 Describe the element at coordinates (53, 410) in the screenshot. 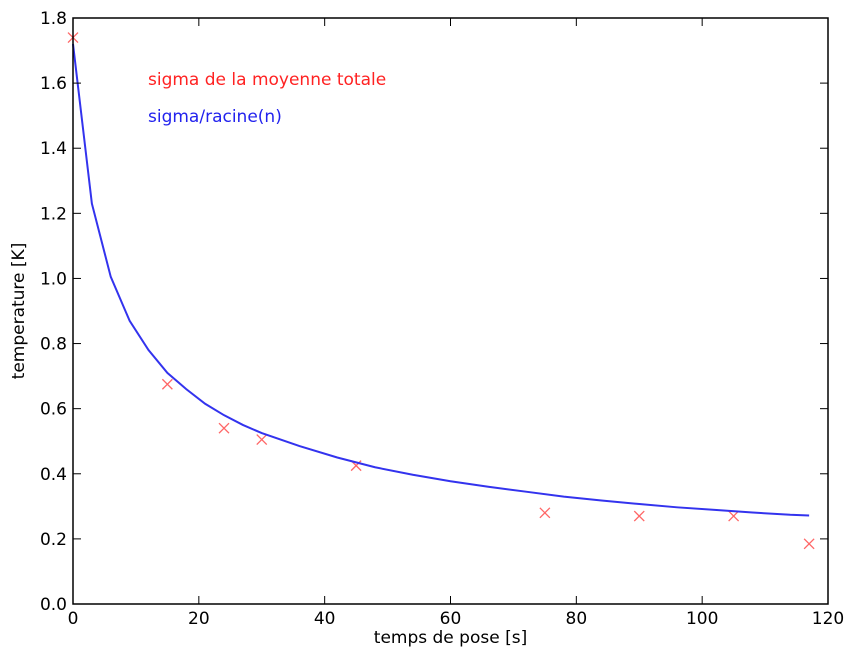

I see `y-tick-label: 0.6` at that location.